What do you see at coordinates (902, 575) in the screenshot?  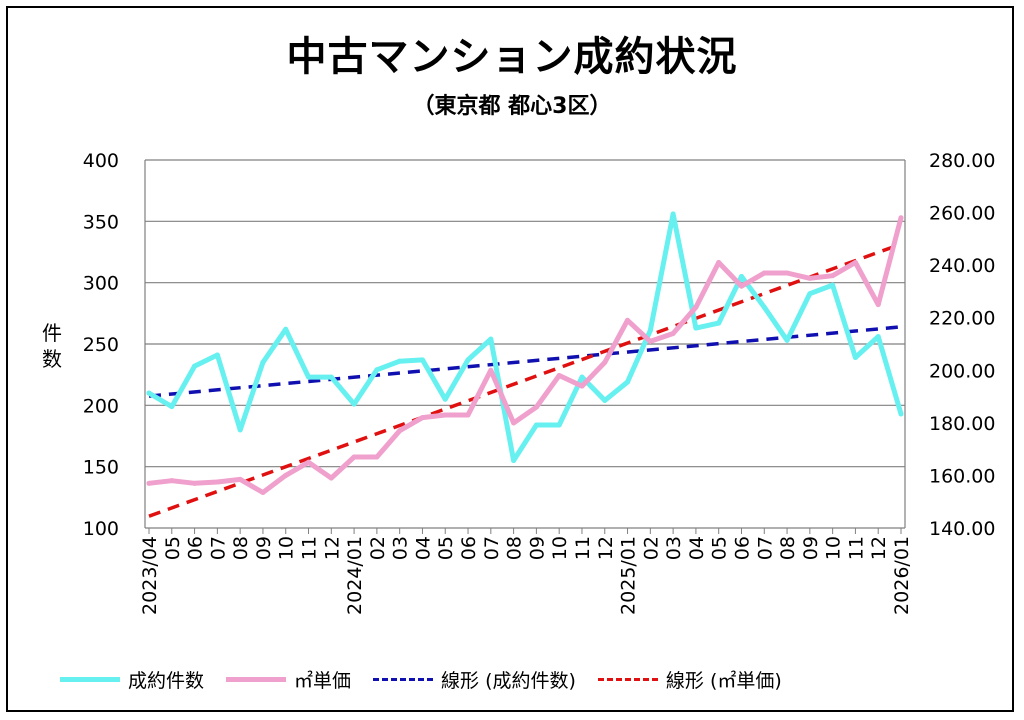 I see `x-tick-label: 2026/01` at bounding box center [902, 575].